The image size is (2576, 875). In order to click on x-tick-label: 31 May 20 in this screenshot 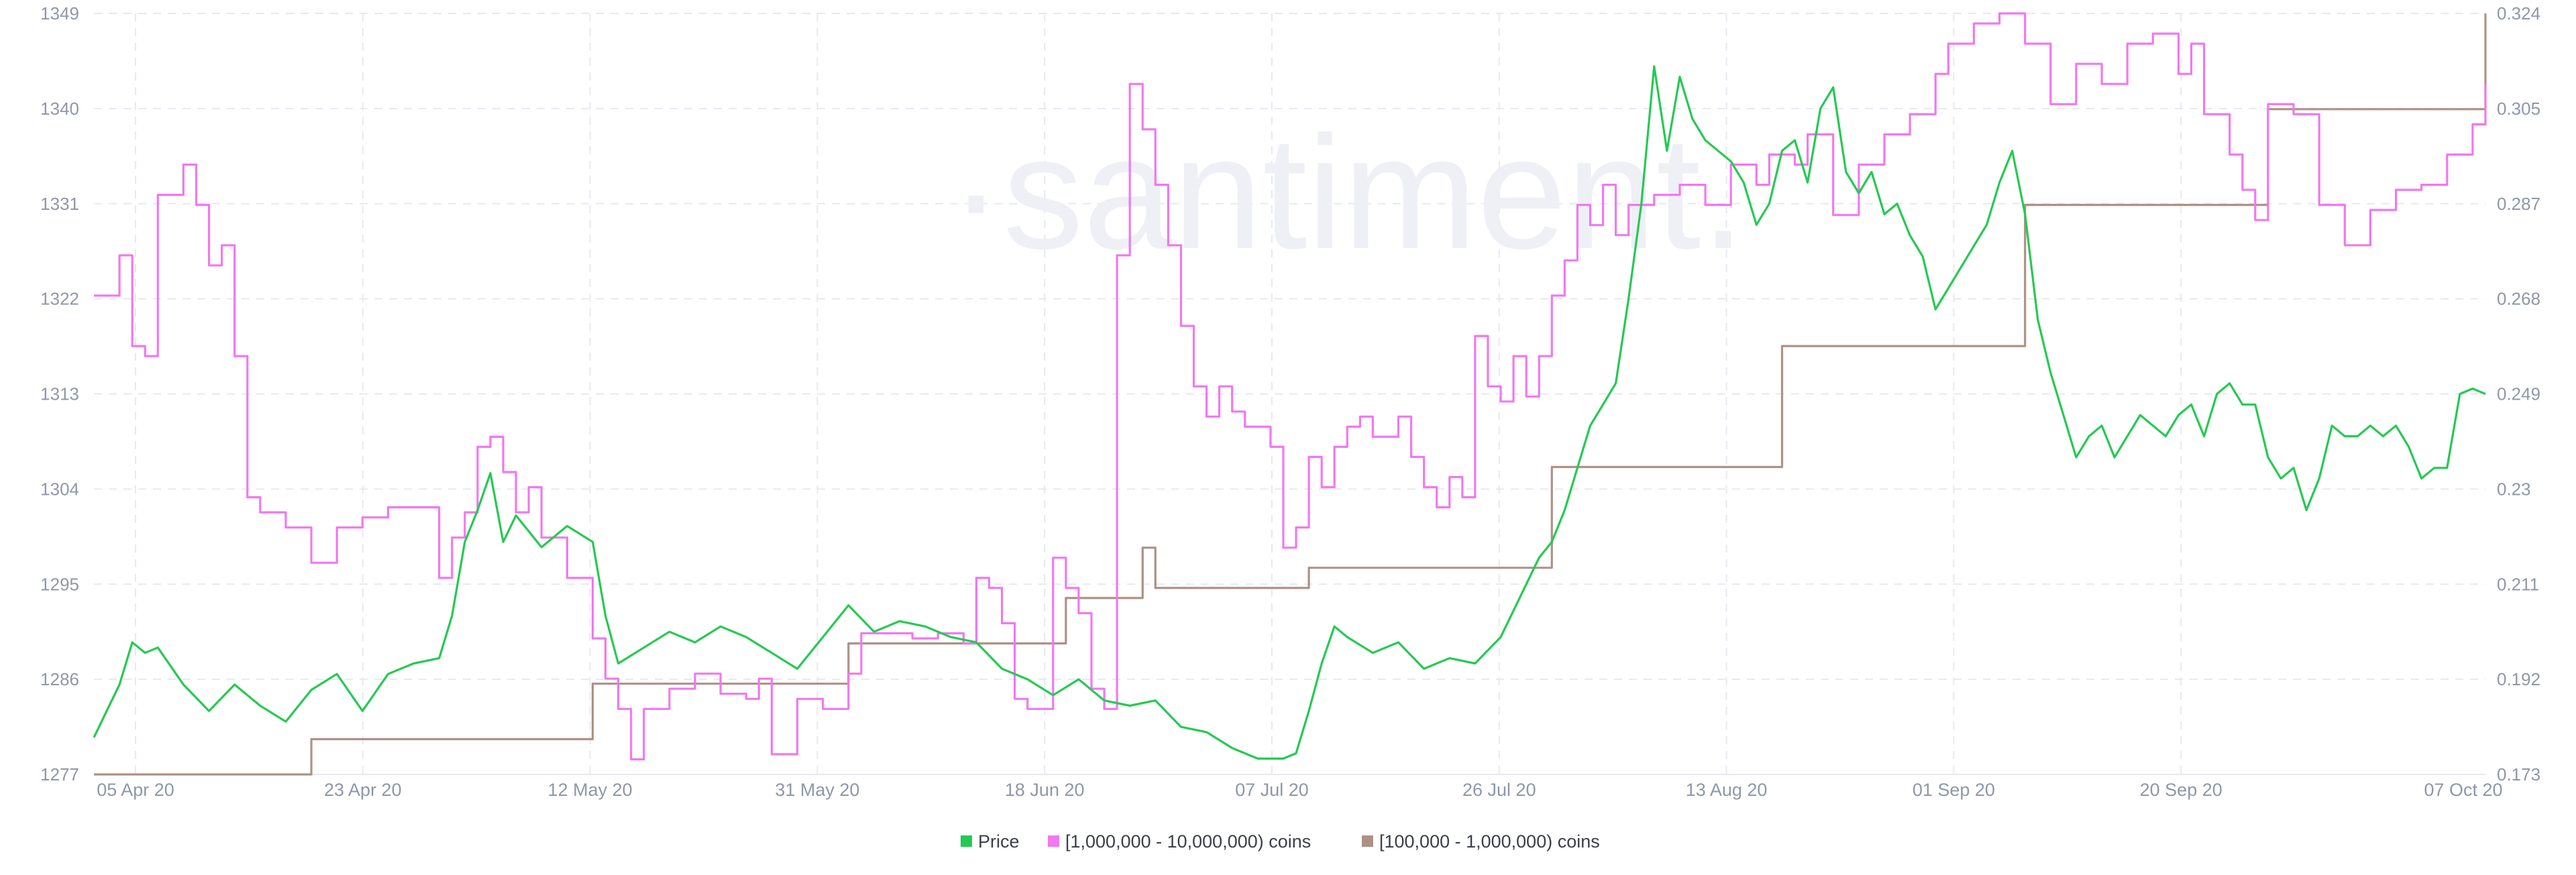, I will do `click(817, 790)`.